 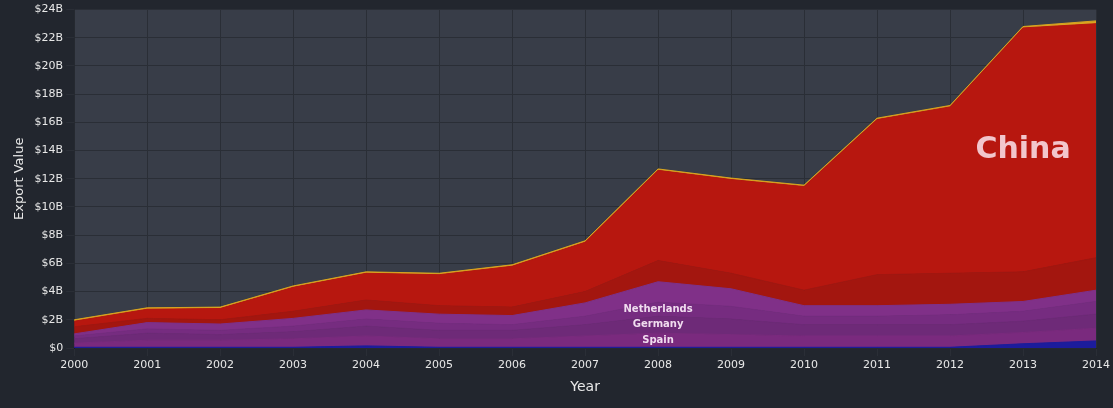 I want to click on x-tick-label: 2002, so click(x=220, y=365).